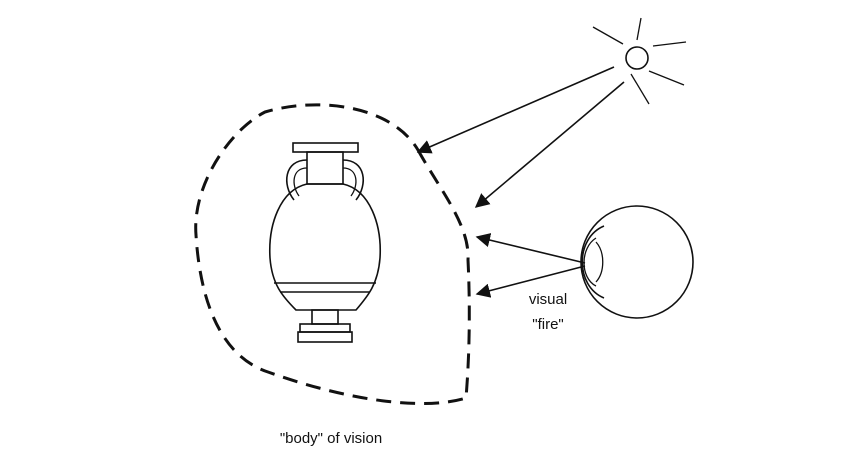 Image resolution: width=862 pixels, height=467 pixels. Describe the element at coordinates (331, 438) in the screenshot. I see `body-of-vision-label: "body" of vision` at that location.